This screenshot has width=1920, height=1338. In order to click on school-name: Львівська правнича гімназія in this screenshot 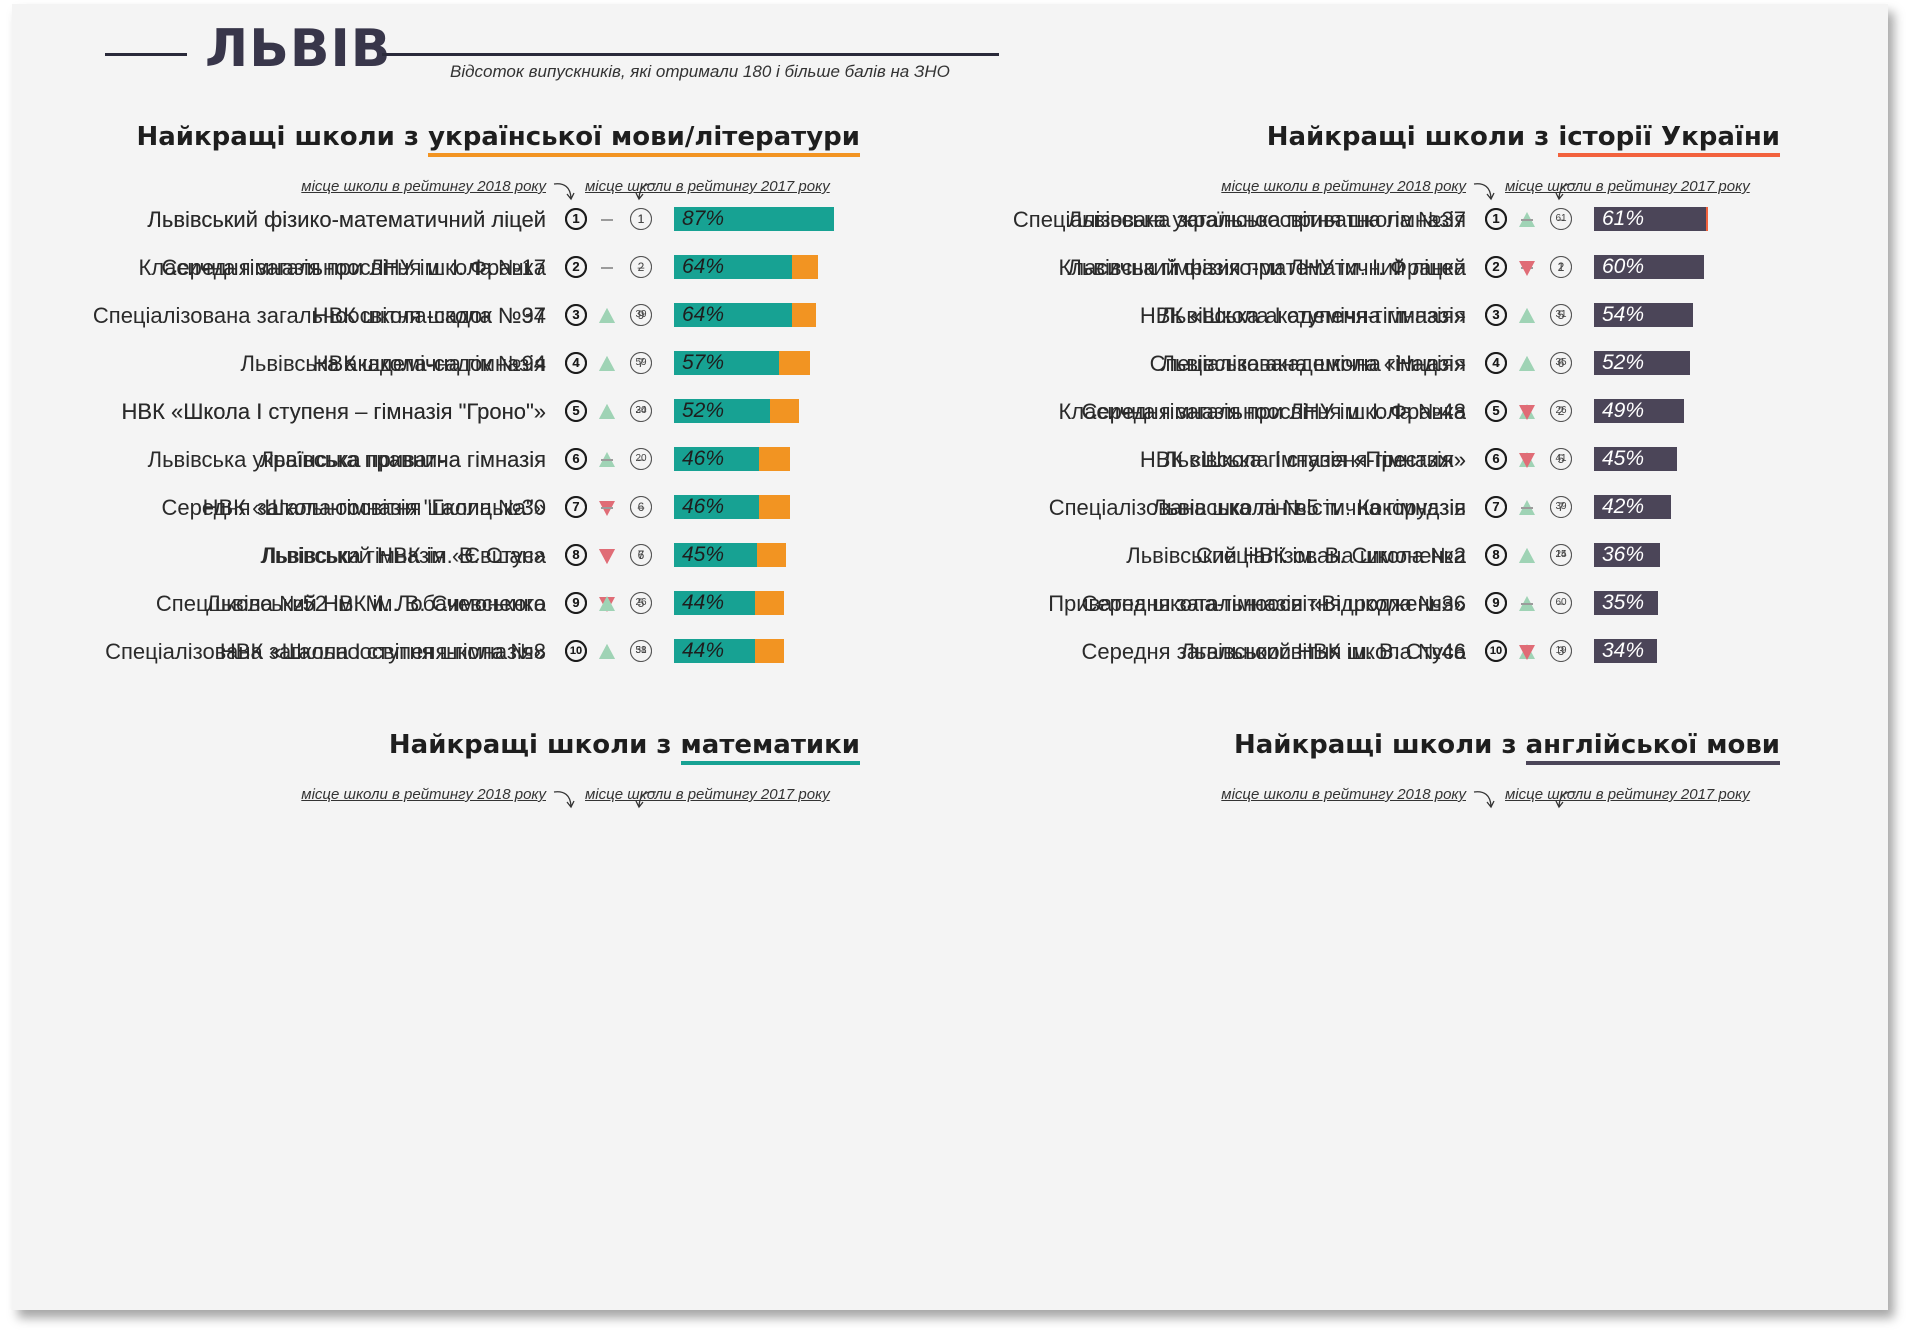, I will do `click(402, 459)`.